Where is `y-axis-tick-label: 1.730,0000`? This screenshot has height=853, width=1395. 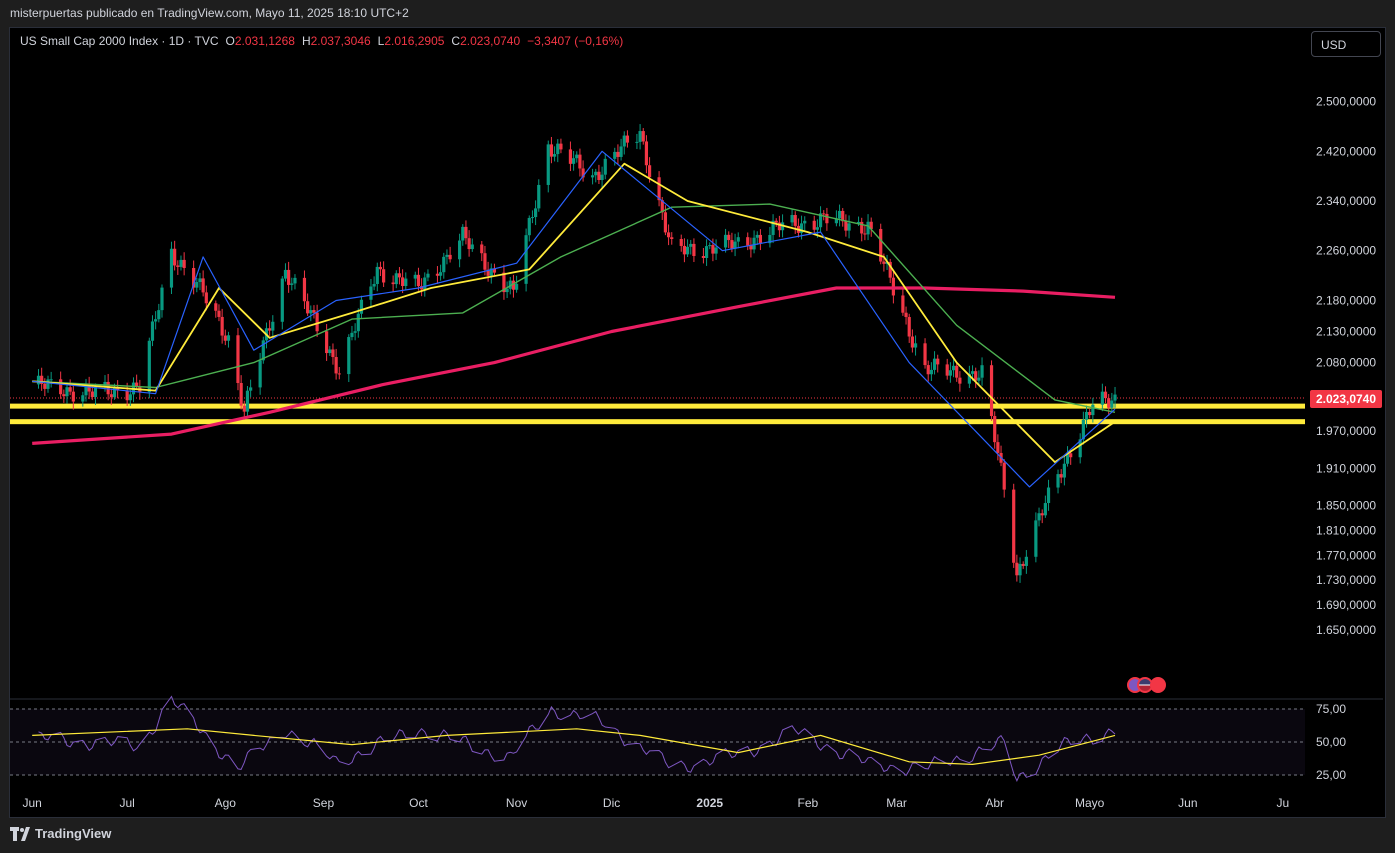
y-axis-tick-label: 1.730,0000 is located at coordinates (1346, 580).